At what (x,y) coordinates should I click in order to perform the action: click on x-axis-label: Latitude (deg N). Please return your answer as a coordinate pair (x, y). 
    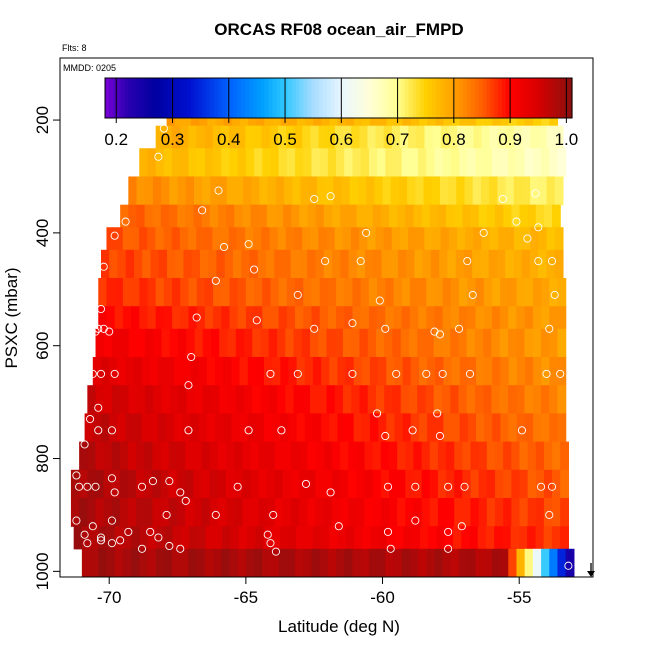
    Looking at the image, I should click on (339, 626).